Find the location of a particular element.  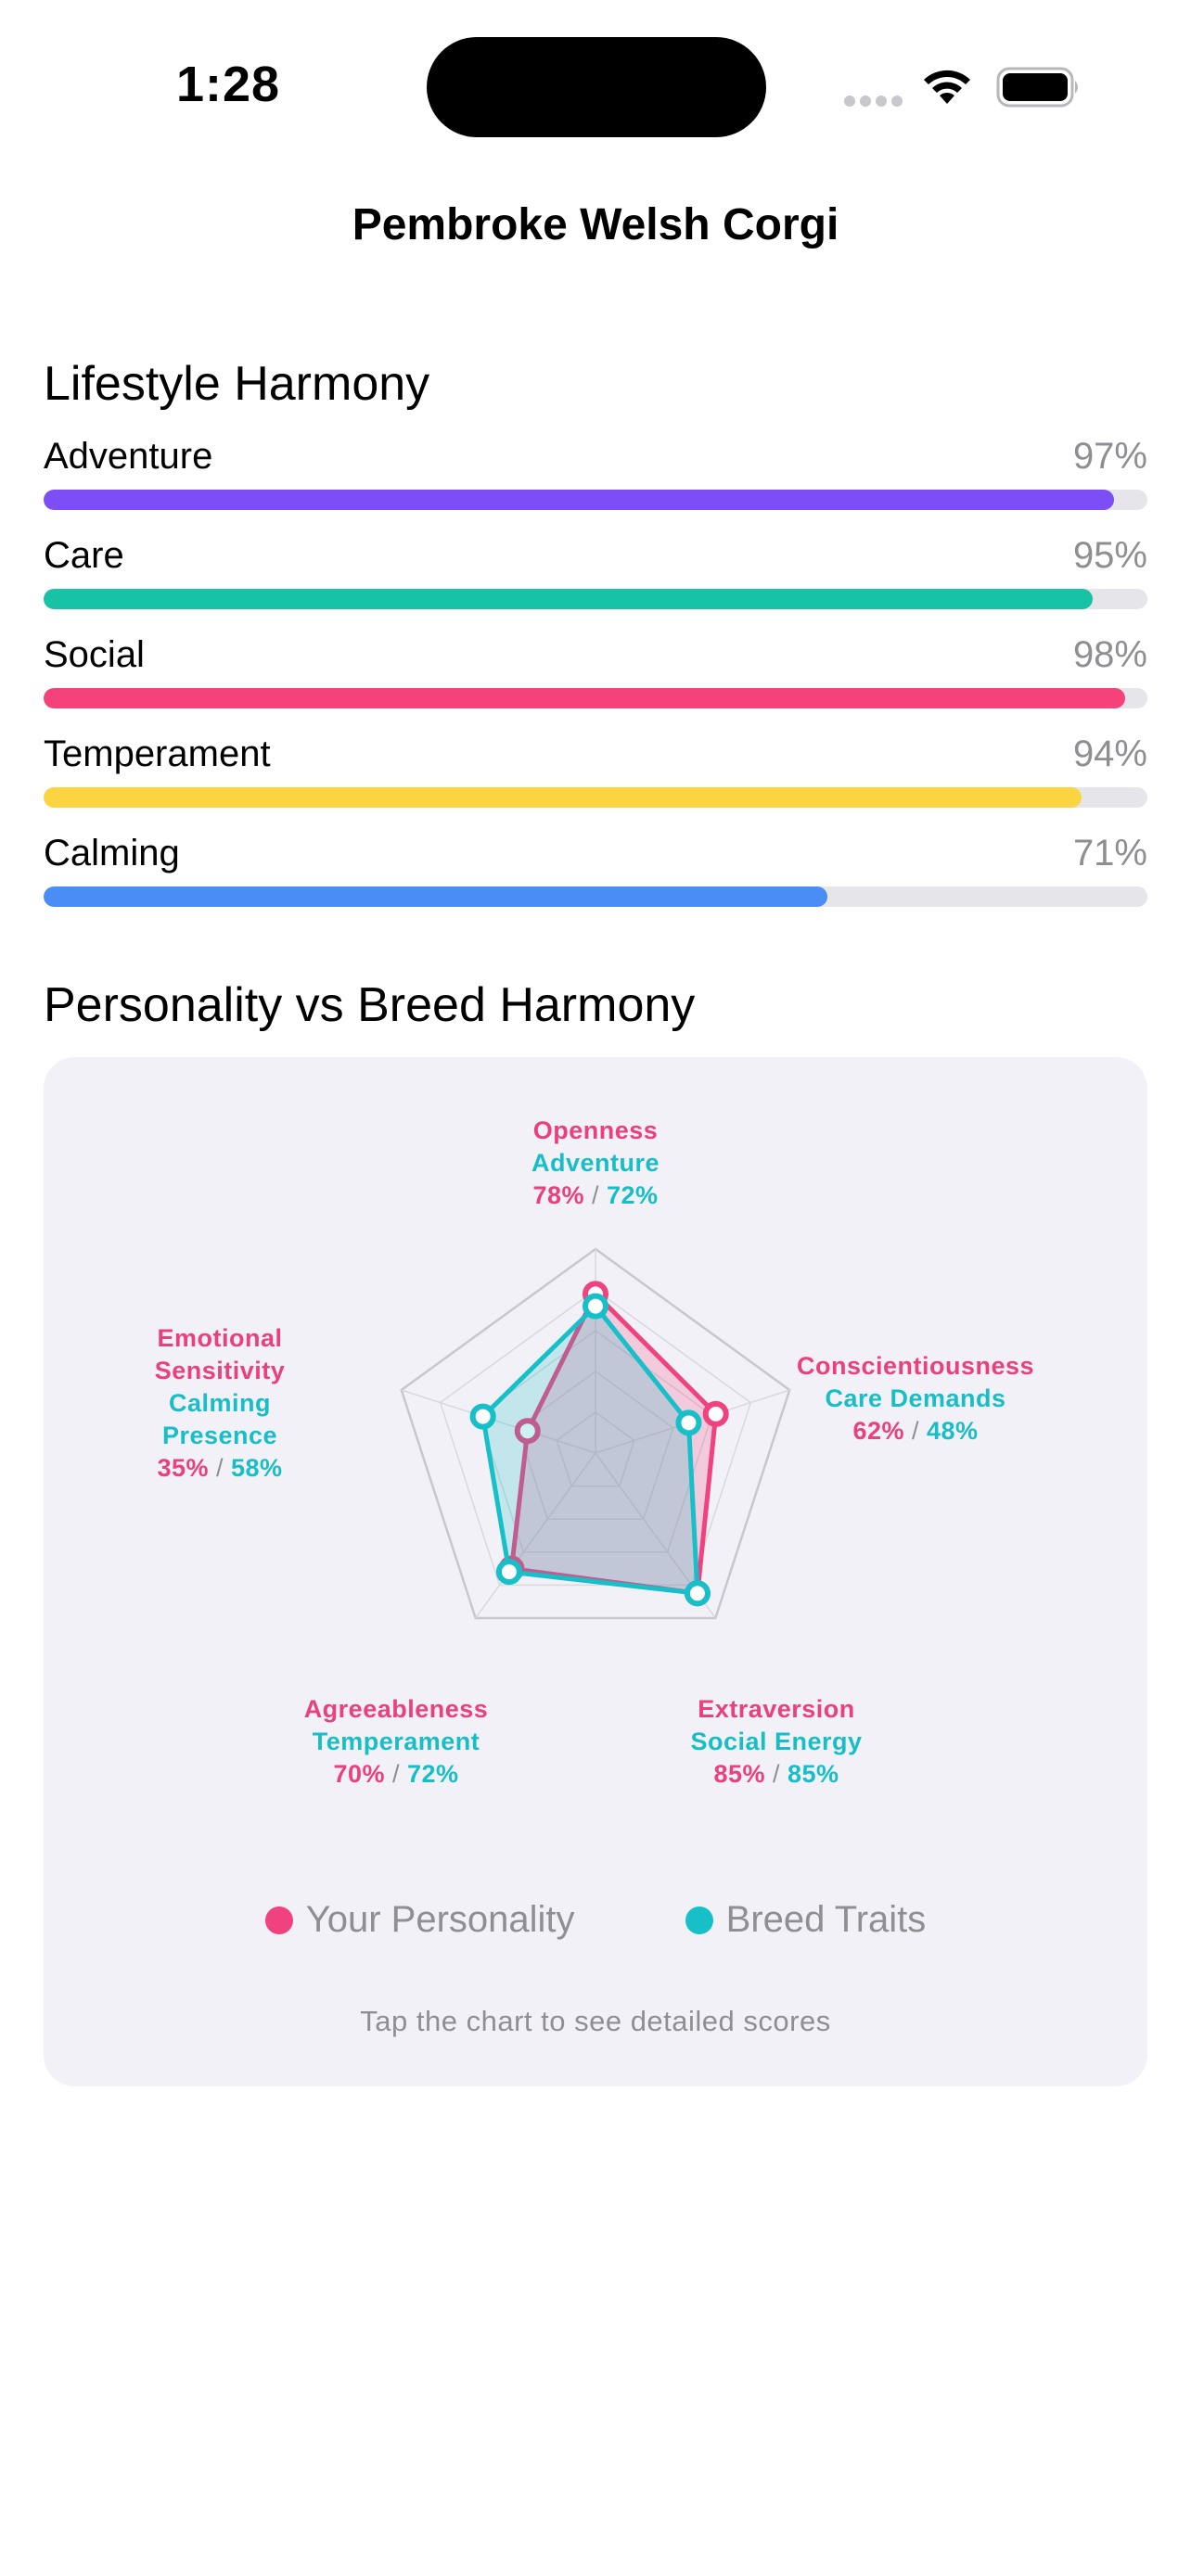

axis-trait-label: Openness is located at coordinates (595, 1130).